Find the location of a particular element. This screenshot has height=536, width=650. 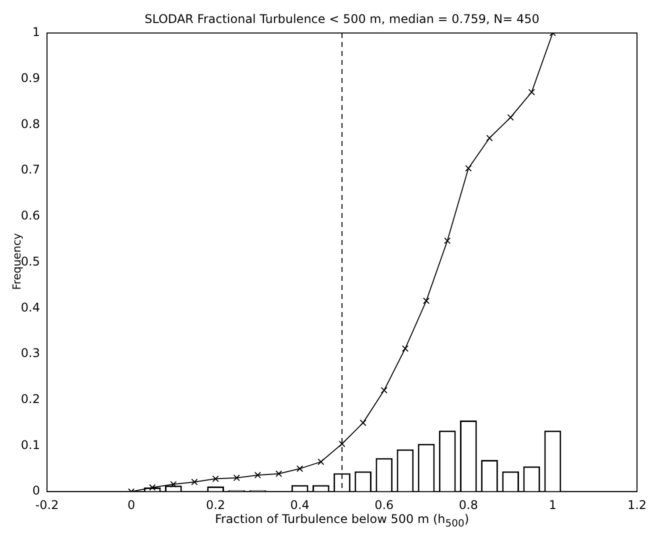

y-tick-label: 0.2 is located at coordinates (30, 399).